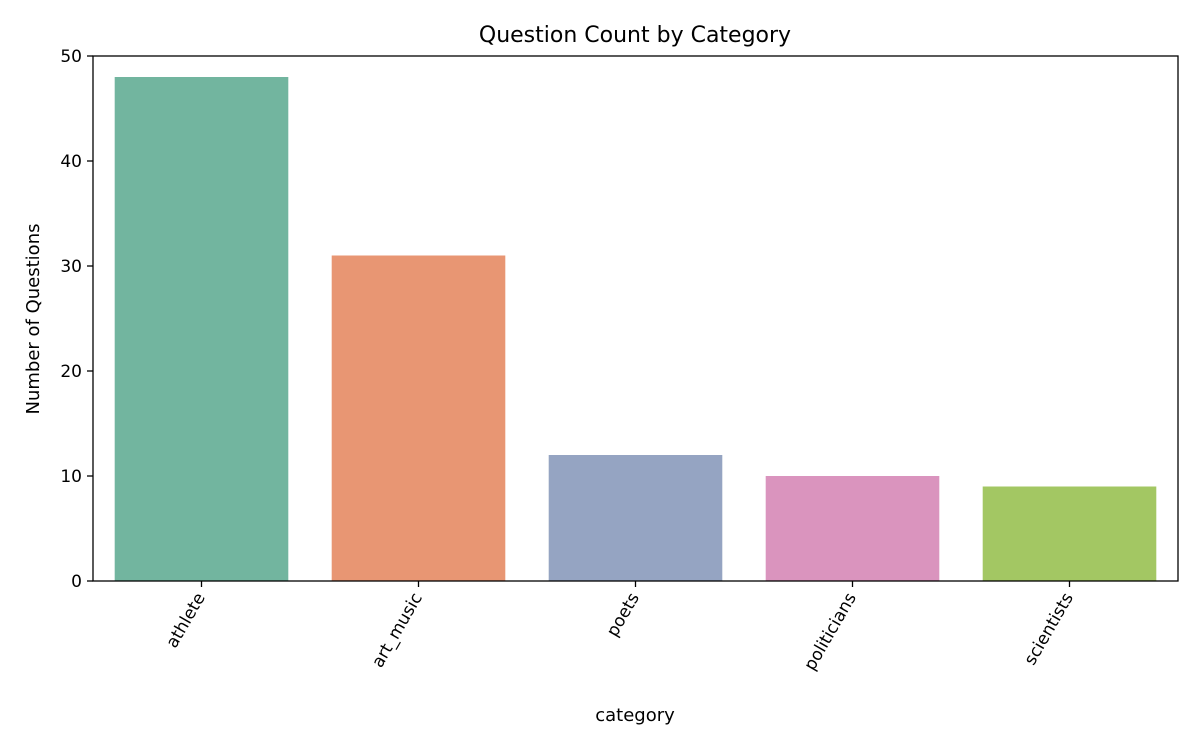 The height and width of the screenshot is (750, 1200). I want to click on chart-title: Question Count by Category, so click(635, 35).